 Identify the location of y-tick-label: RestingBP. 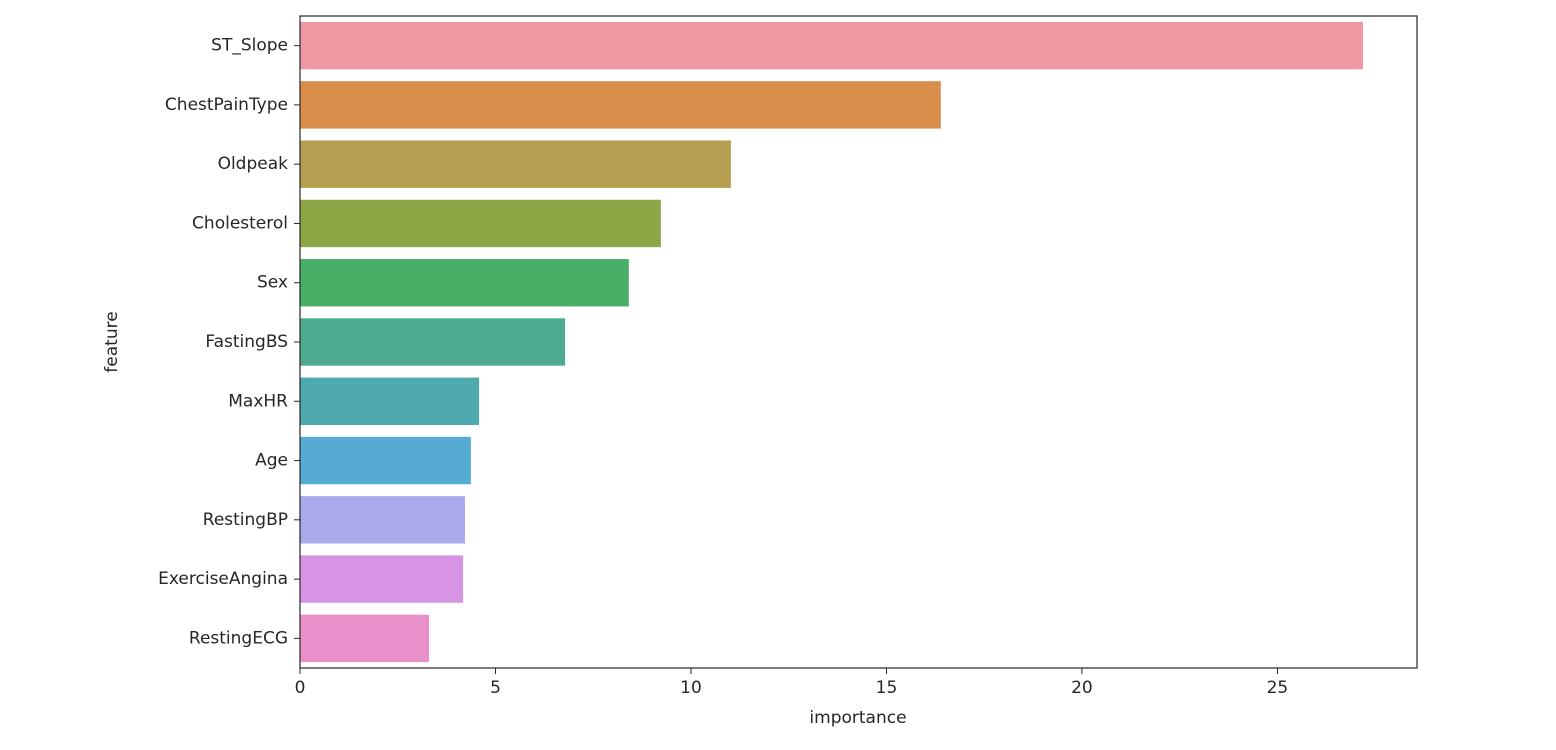
(245, 520).